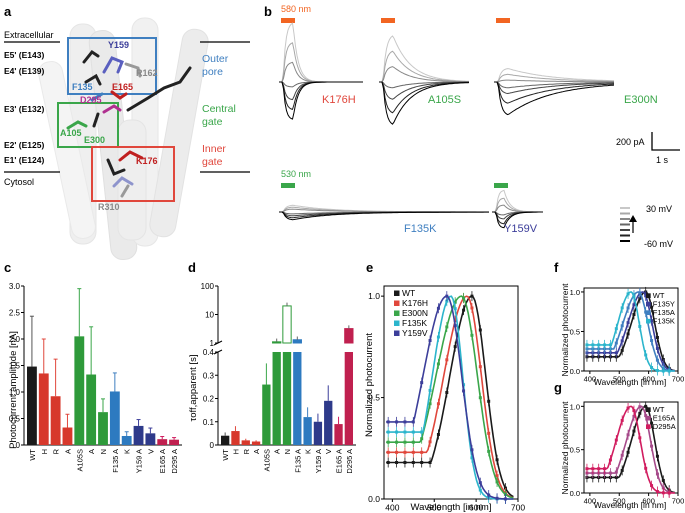  I want to click on d-bar-upper, so click(349, 336).